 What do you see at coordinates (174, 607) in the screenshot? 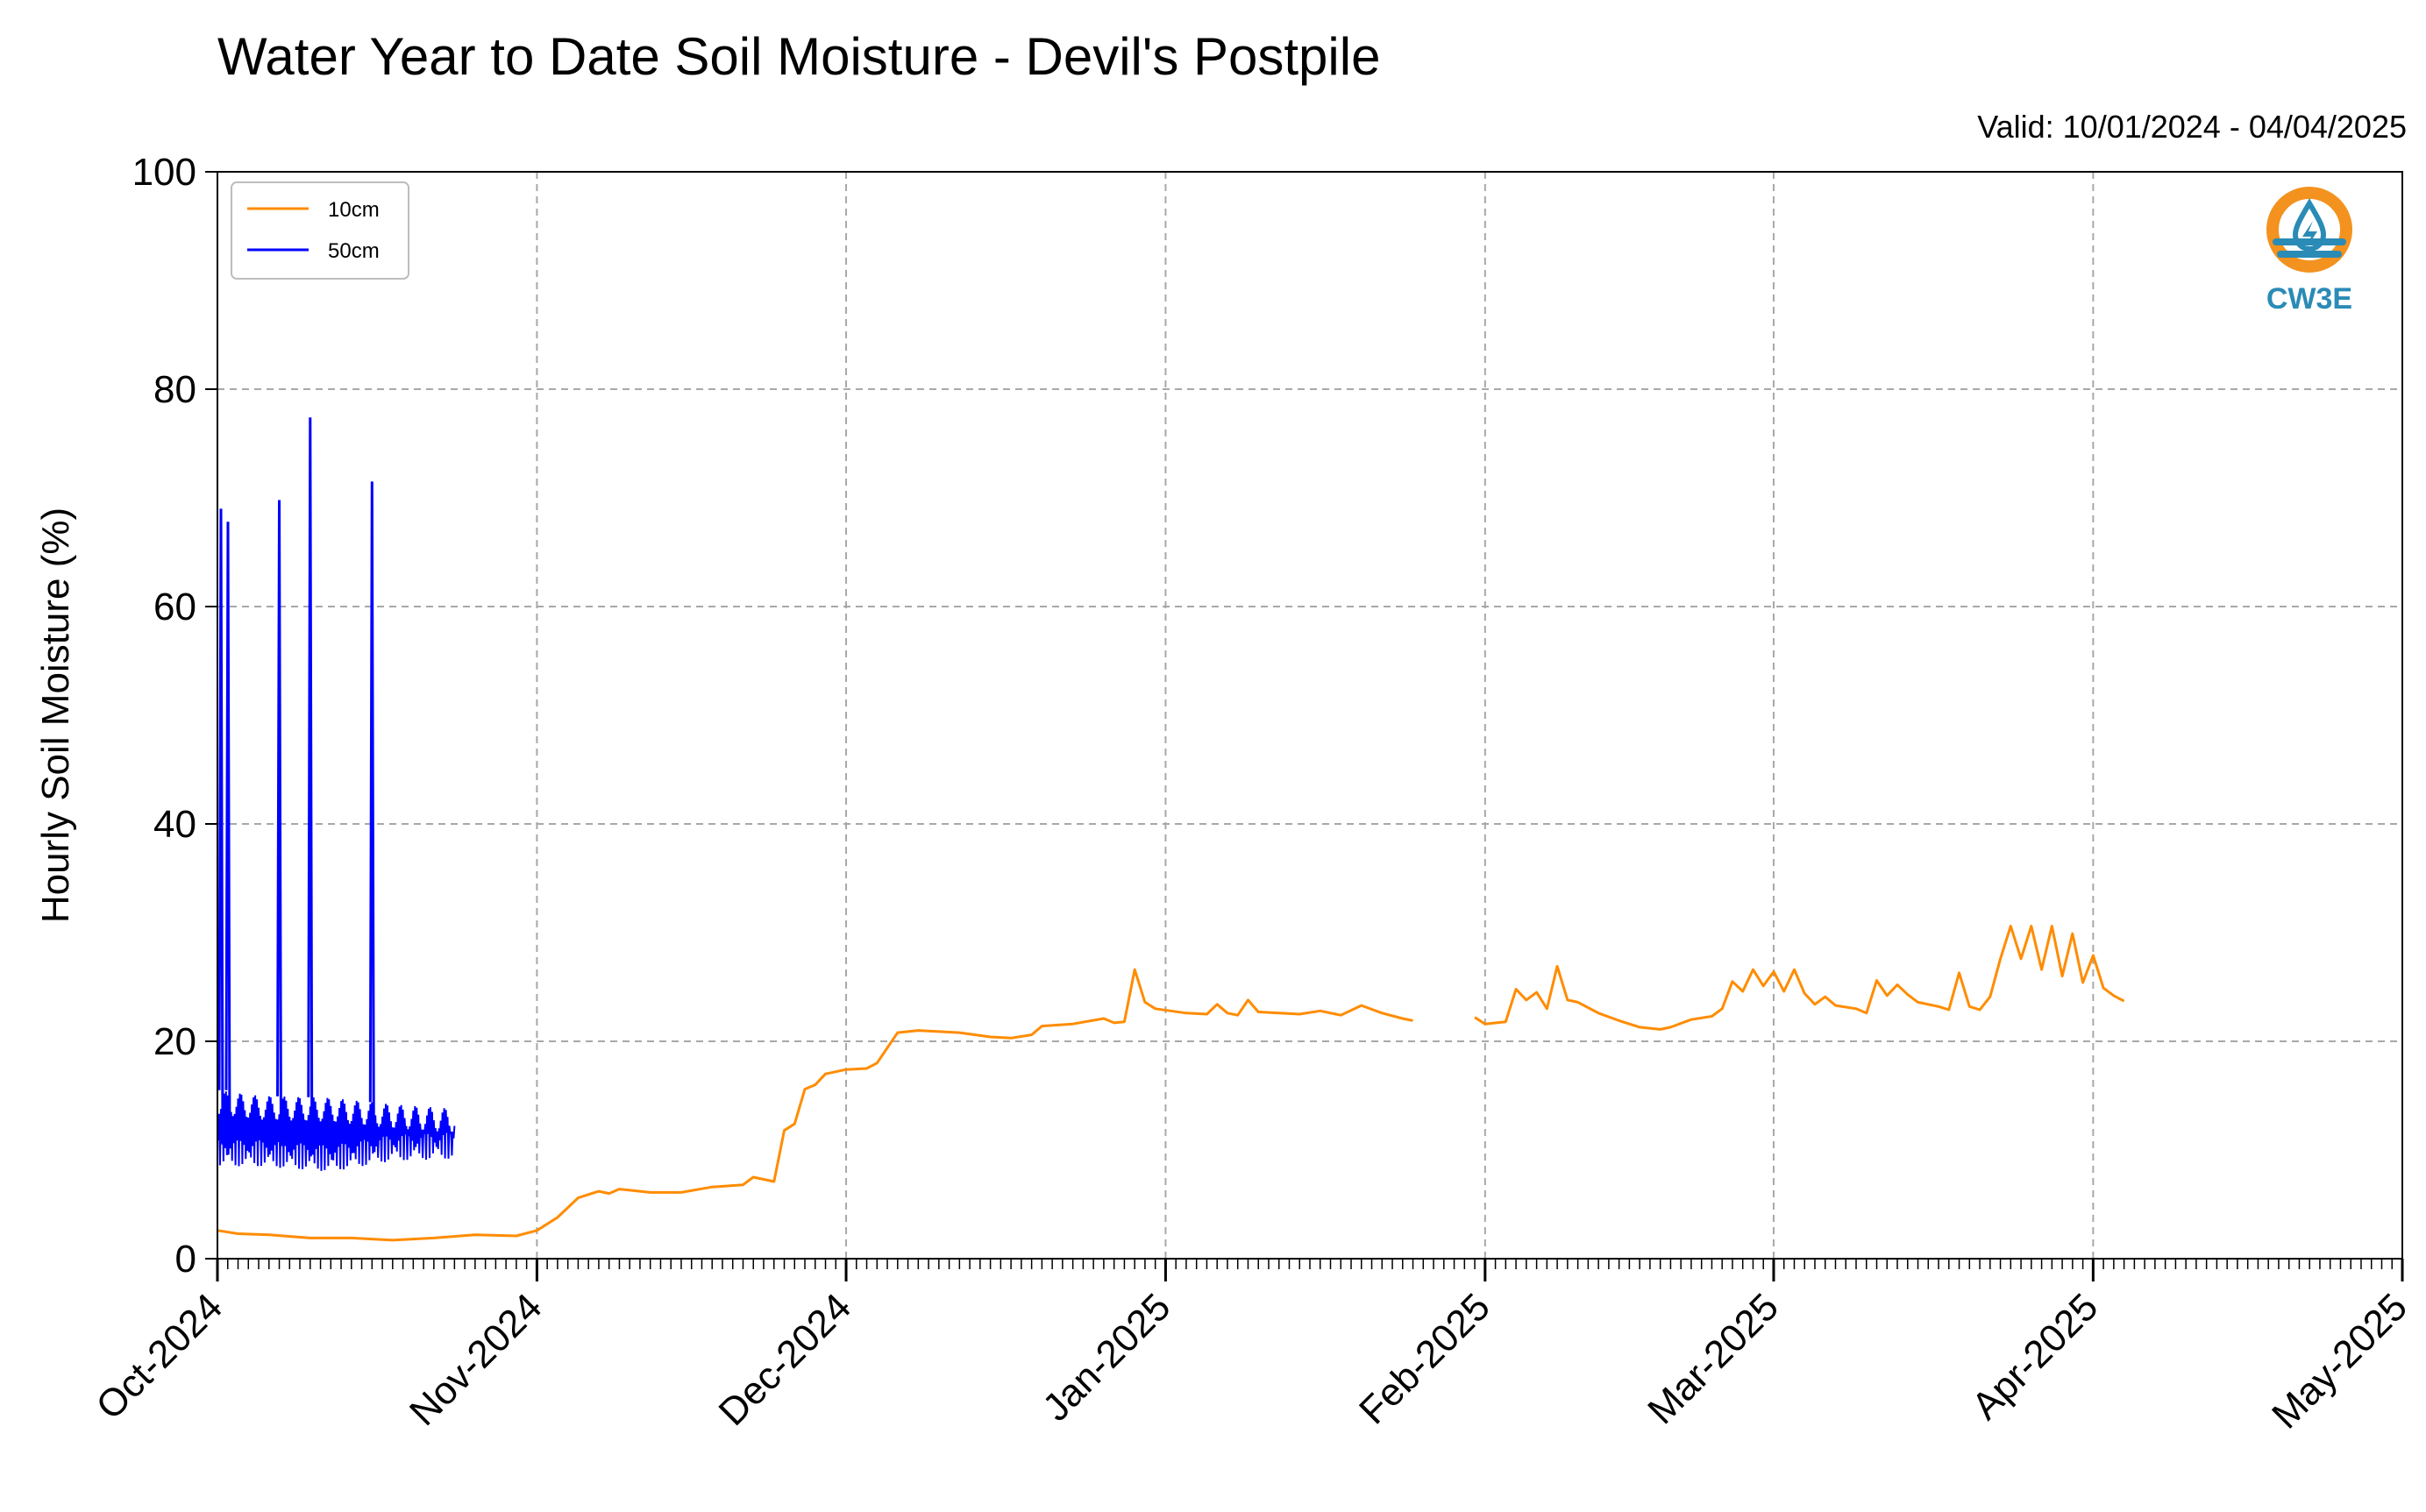
I see `y-tick-label: 60` at bounding box center [174, 607].